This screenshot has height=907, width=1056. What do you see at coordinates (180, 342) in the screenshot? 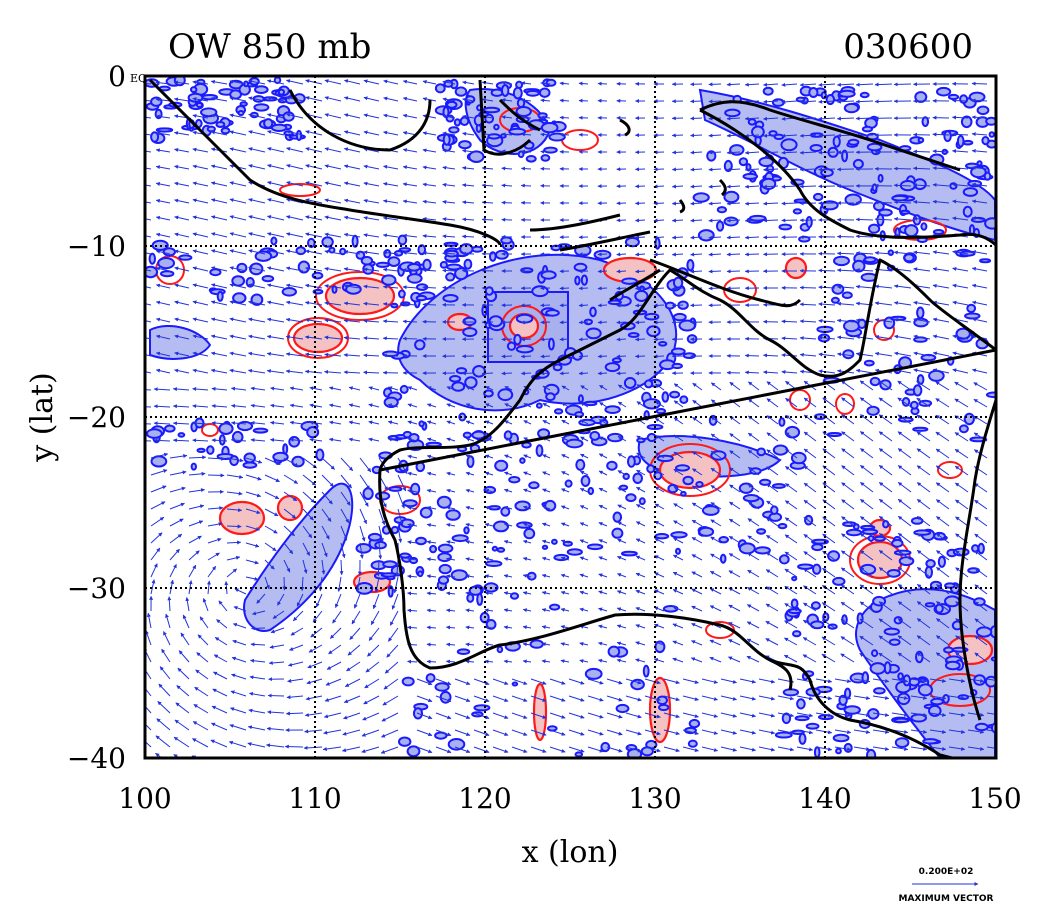
I see `negative-region-west` at bounding box center [180, 342].